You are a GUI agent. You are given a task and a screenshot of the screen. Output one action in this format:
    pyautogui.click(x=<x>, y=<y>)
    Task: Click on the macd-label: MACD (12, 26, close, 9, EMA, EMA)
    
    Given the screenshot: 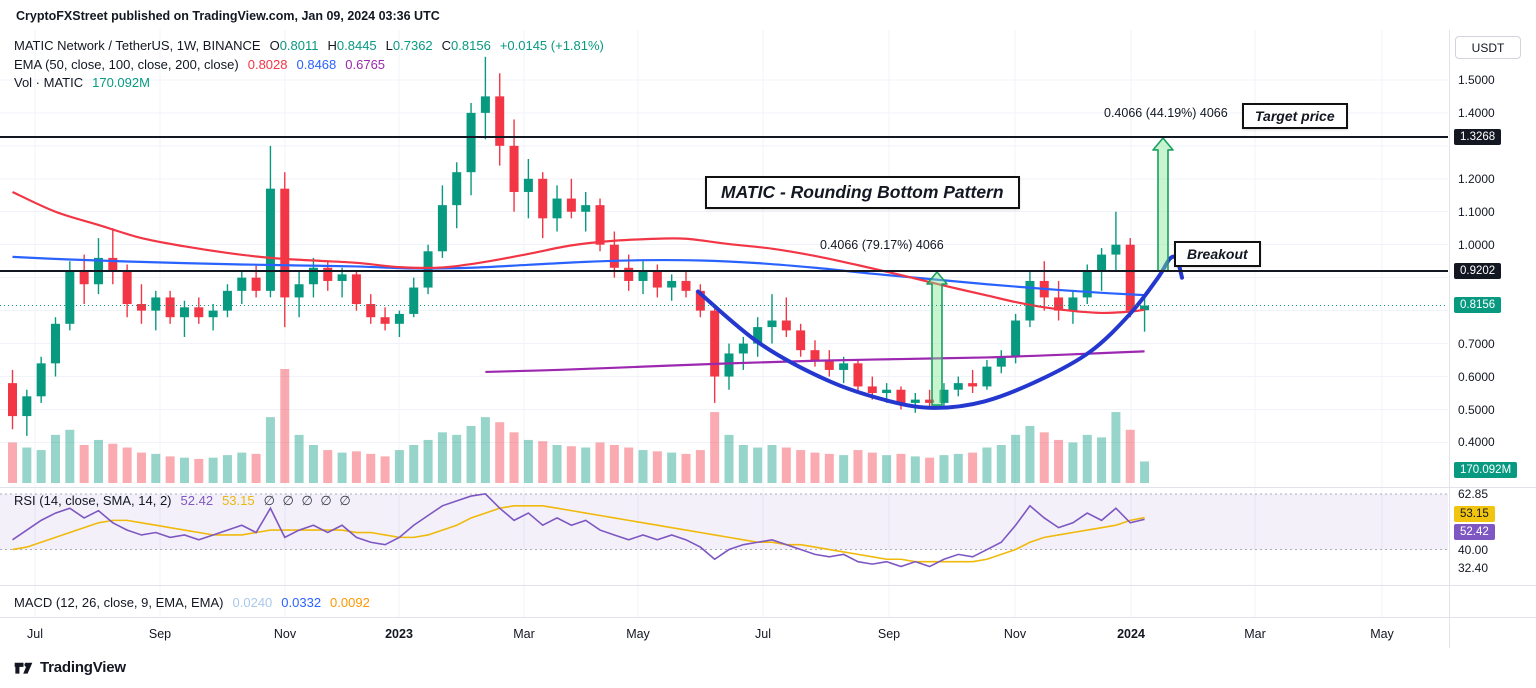 What is the action you would take?
    pyautogui.click(x=119, y=602)
    